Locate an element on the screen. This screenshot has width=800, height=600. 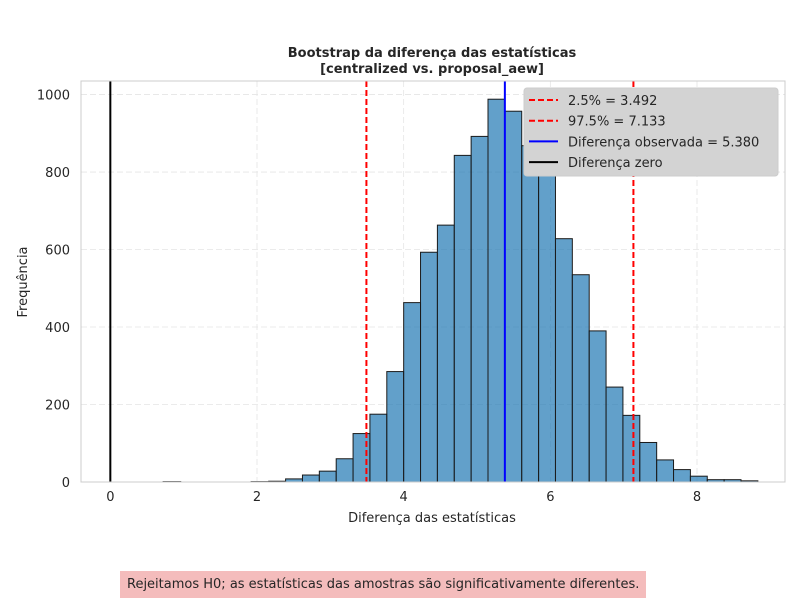
y-tick-label: 0 is located at coordinates (66, 483).